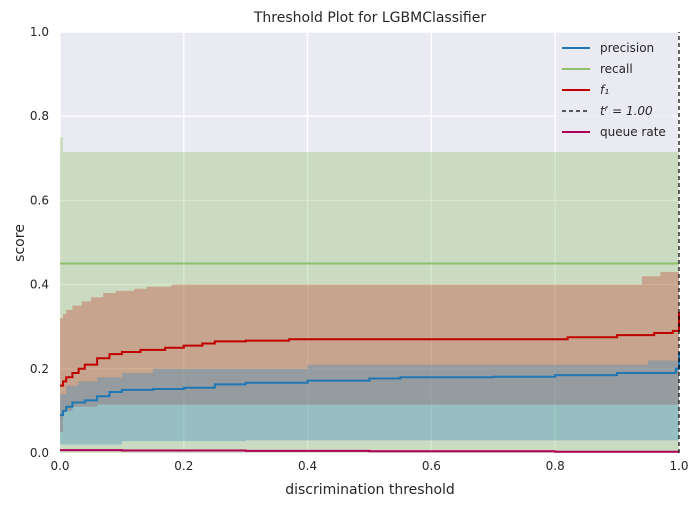  I want to click on legend-label: f₁, so click(604, 90).